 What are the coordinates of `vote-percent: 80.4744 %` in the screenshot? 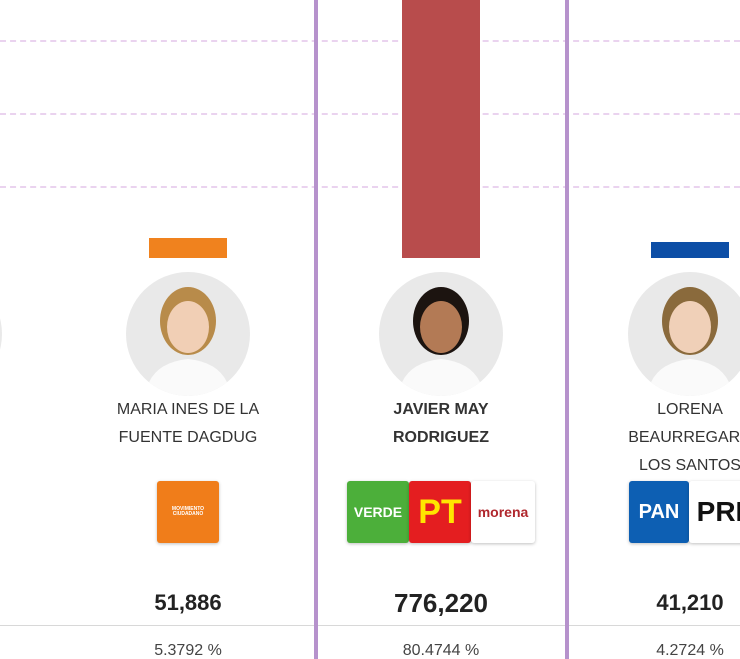 It's located at (441, 650).